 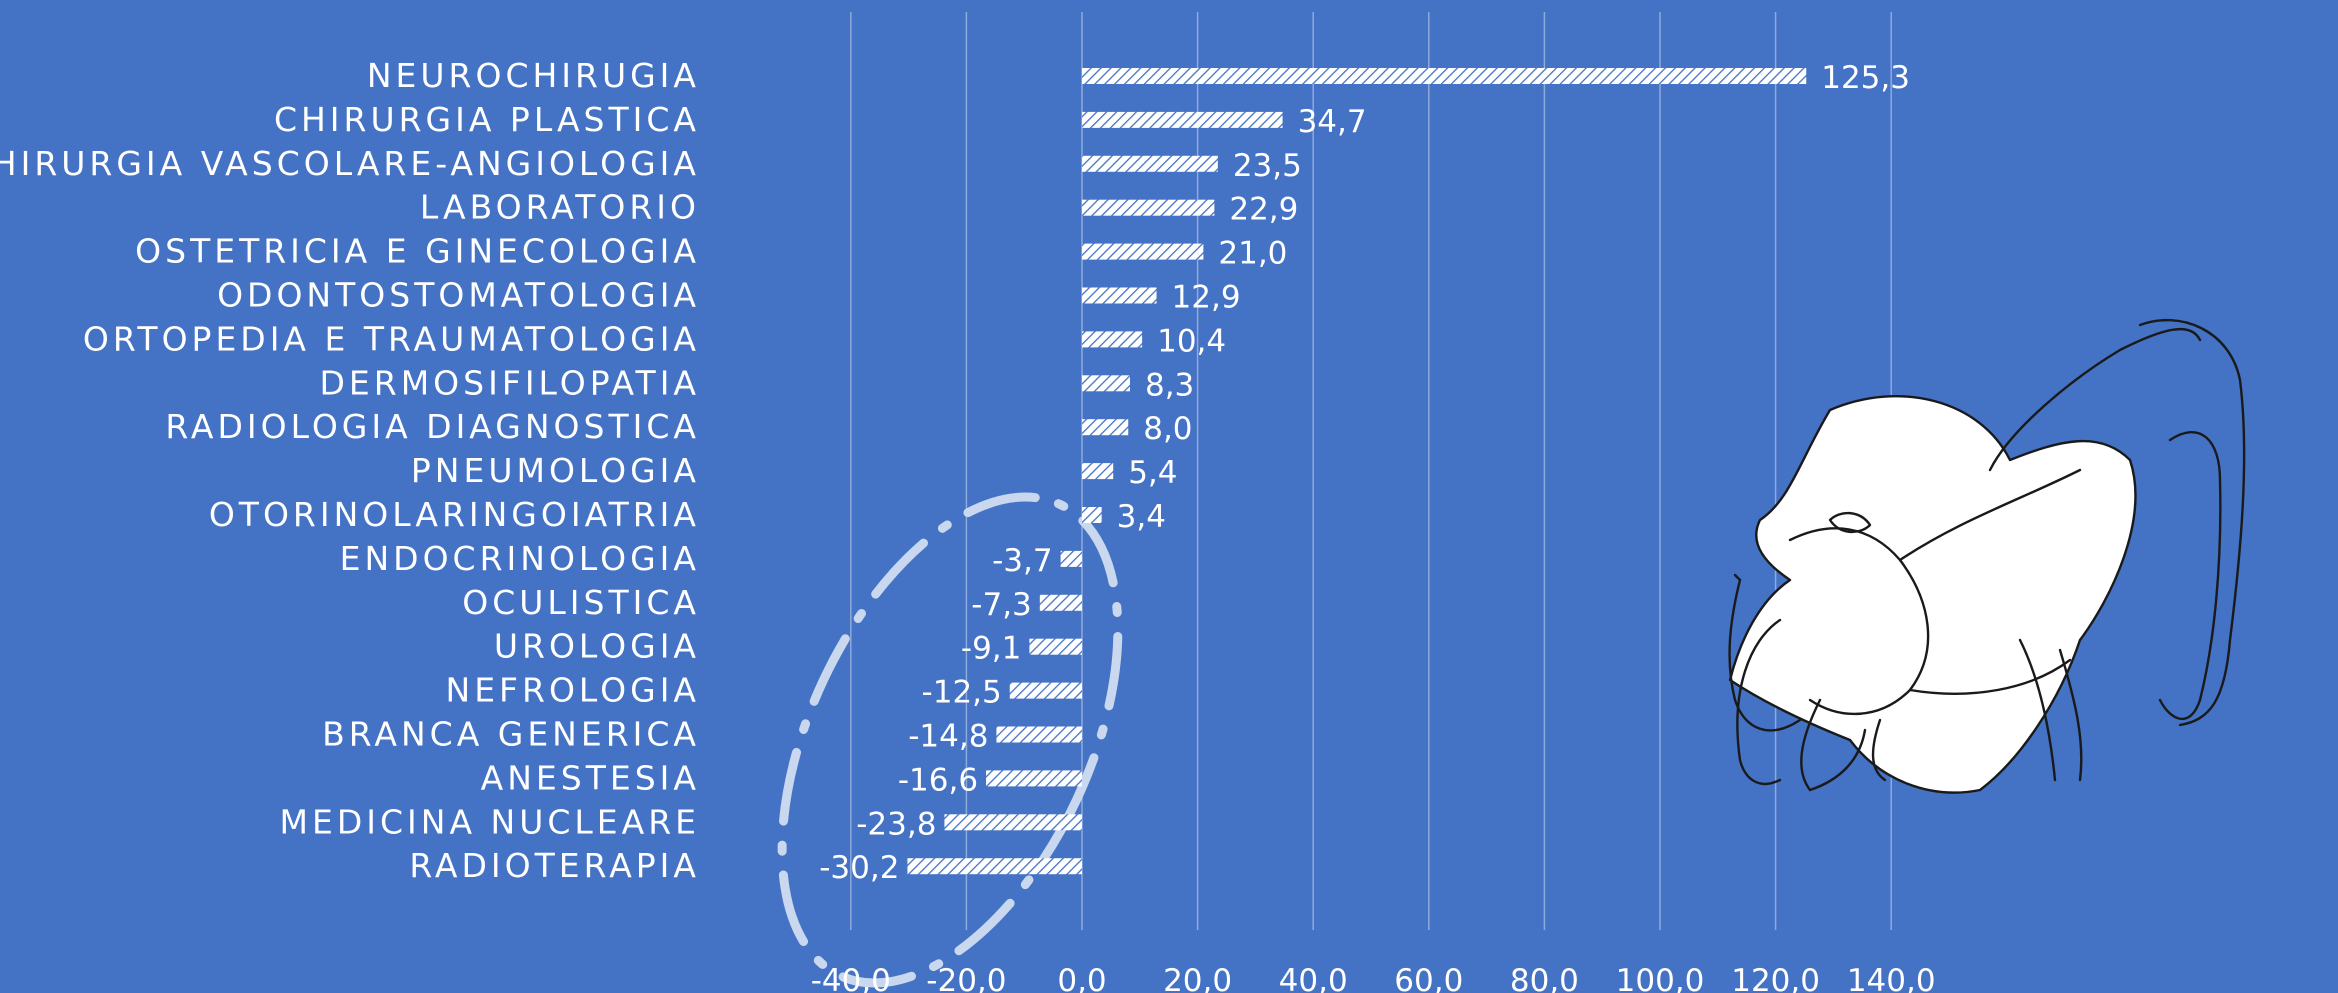 What do you see at coordinates (938, 780) in the screenshot?
I see `data-label: -16,6` at bounding box center [938, 780].